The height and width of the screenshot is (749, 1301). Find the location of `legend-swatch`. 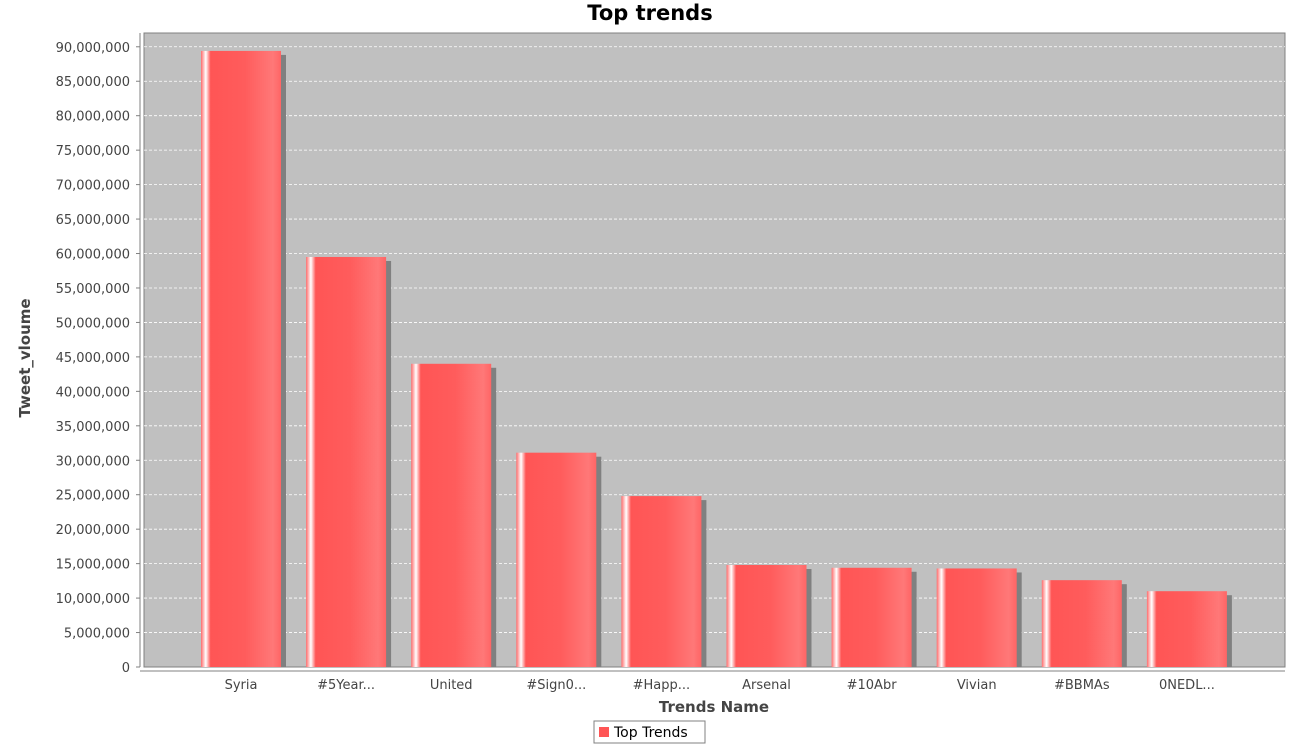

legend-swatch is located at coordinates (604, 732).